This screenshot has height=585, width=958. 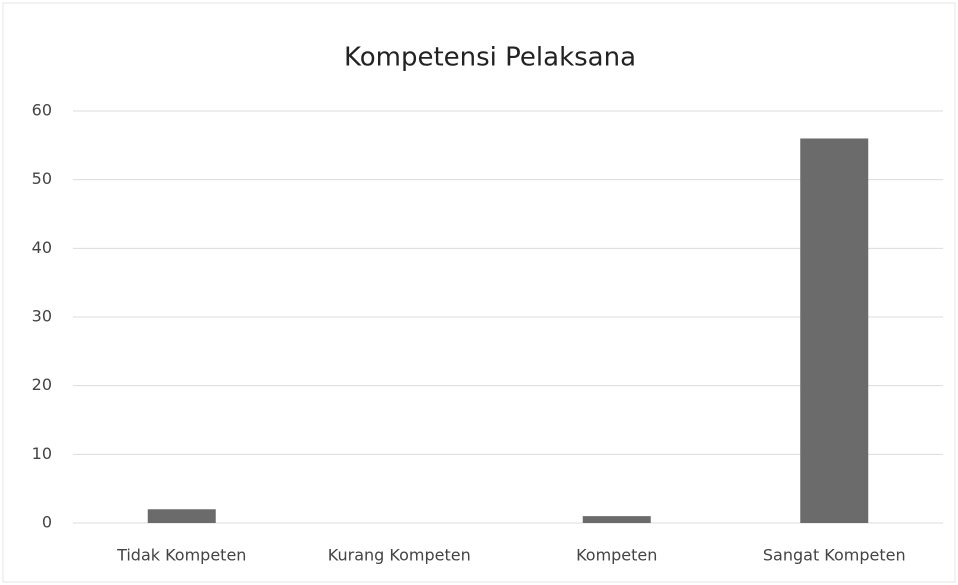 What do you see at coordinates (42, 384) in the screenshot?
I see `y-tick-label: 20` at bounding box center [42, 384].